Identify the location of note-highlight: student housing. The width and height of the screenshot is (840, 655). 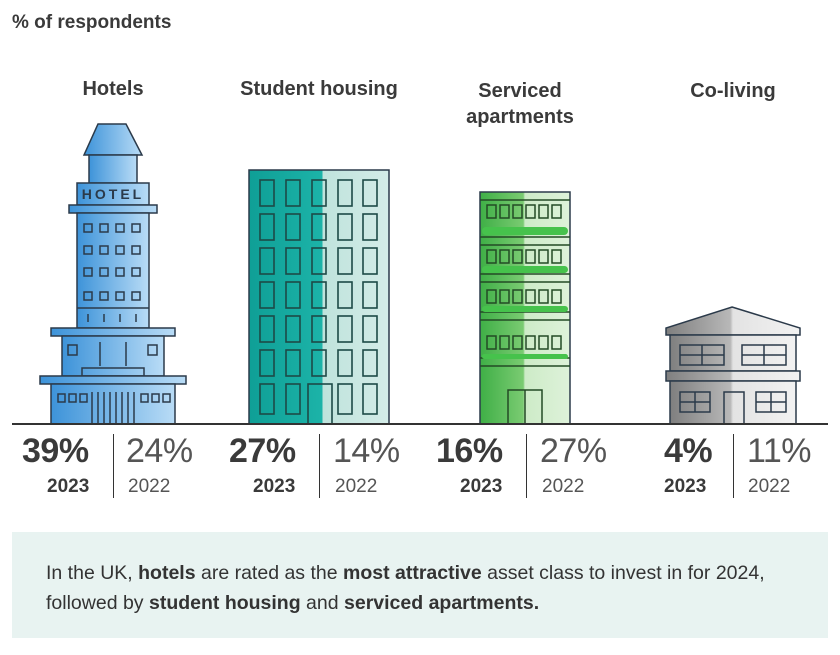
(224, 603).